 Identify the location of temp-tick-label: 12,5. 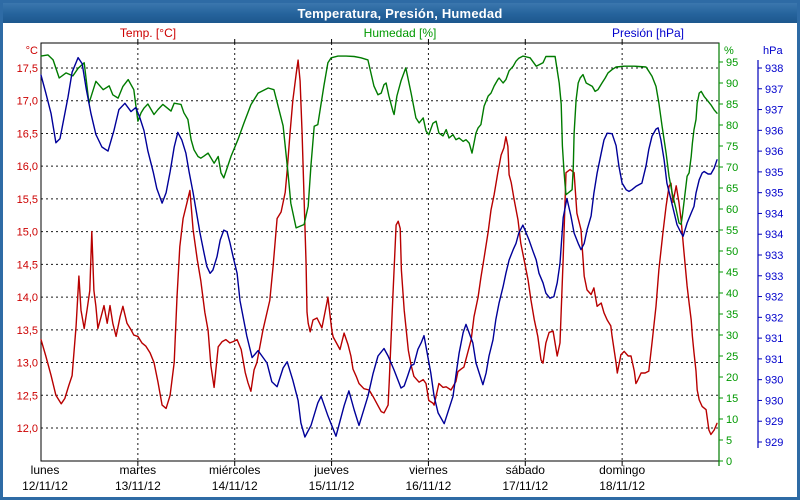
(27, 396).